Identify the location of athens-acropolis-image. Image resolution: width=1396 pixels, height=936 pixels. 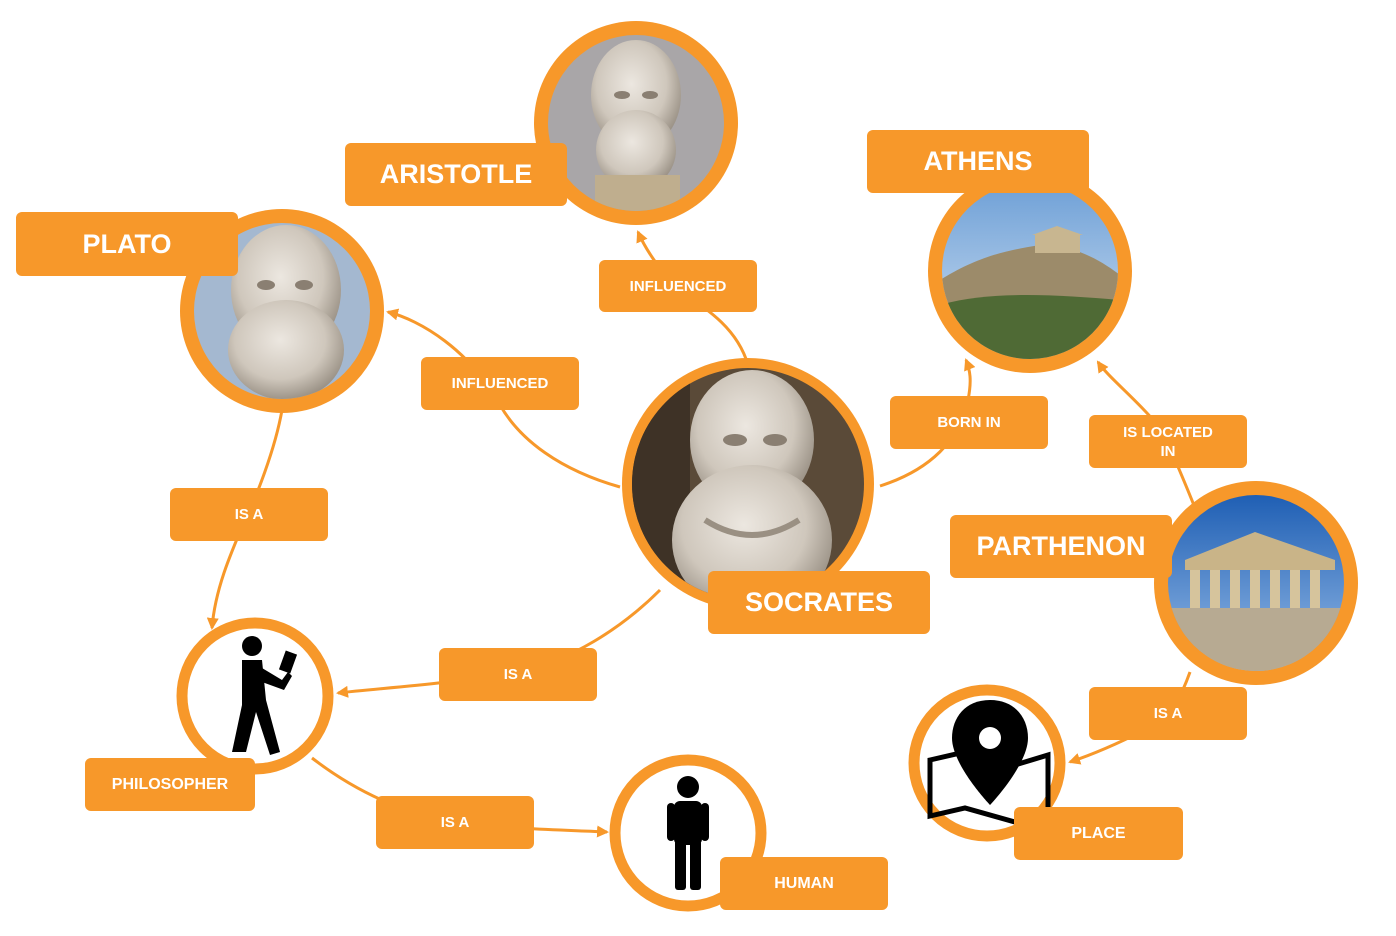
(1030, 271).